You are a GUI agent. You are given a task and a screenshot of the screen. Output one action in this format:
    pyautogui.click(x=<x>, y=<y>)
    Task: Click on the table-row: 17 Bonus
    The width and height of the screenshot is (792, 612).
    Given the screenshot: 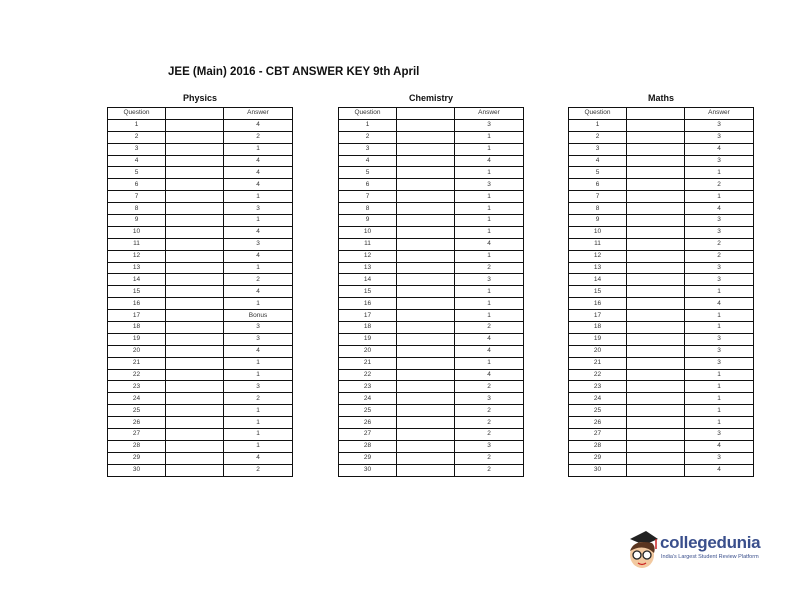 What is the action you would take?
    pyautogui.click(x=200, y=316)
    